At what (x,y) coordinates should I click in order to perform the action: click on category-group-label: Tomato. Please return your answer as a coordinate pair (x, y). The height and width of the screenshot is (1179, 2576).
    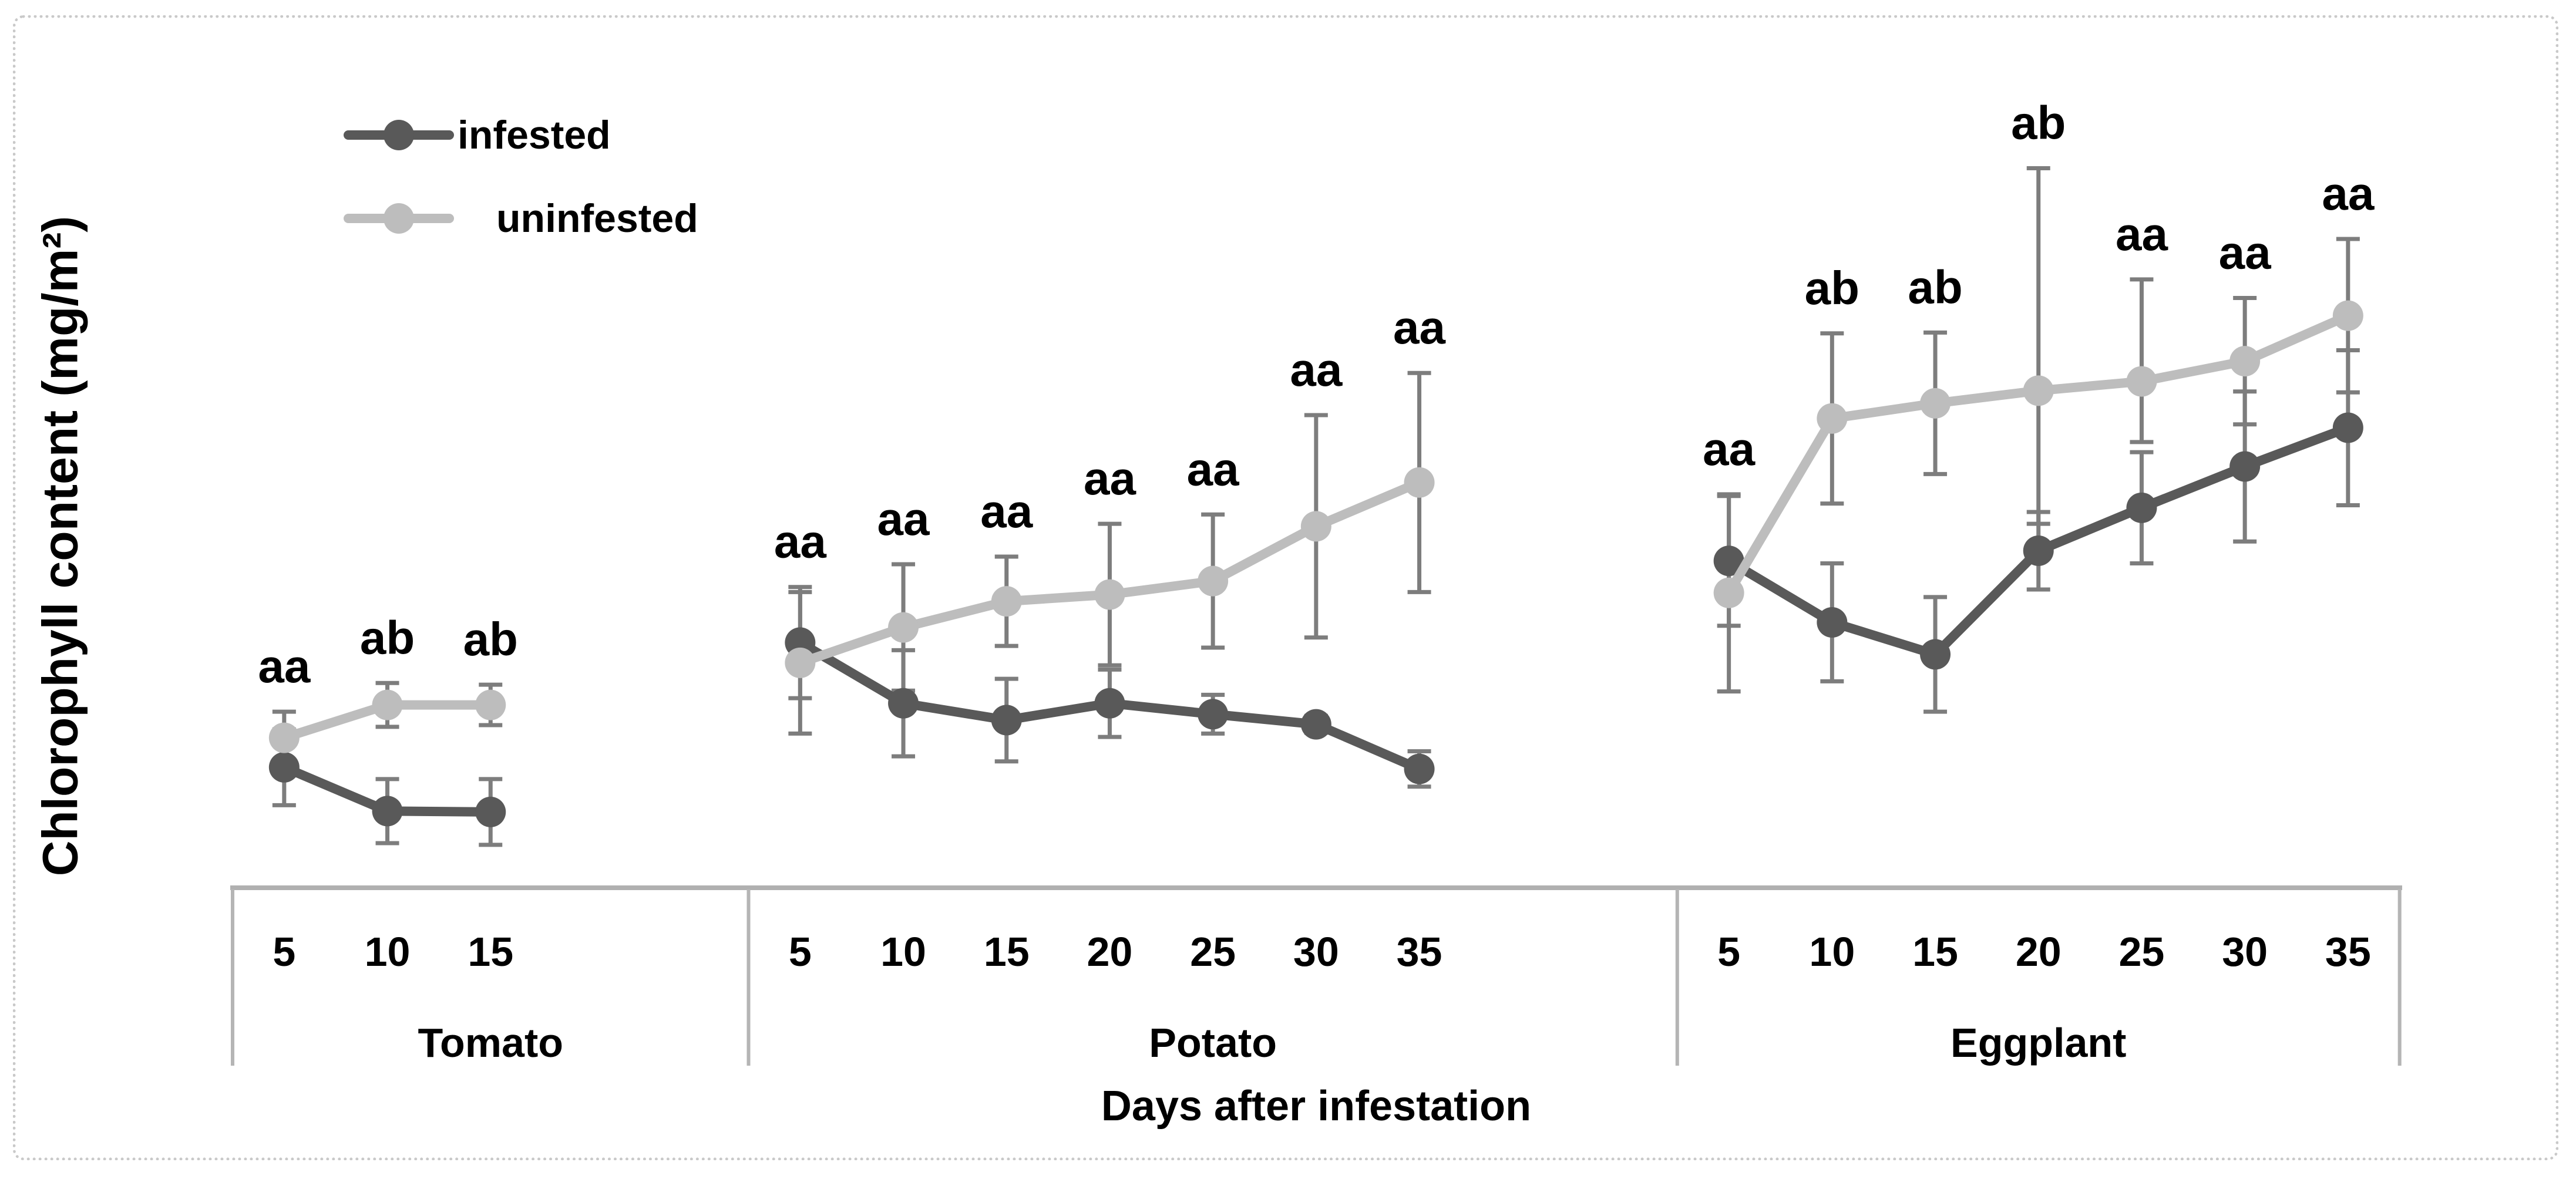
    Looking at the image, I should click on (491, 1043).